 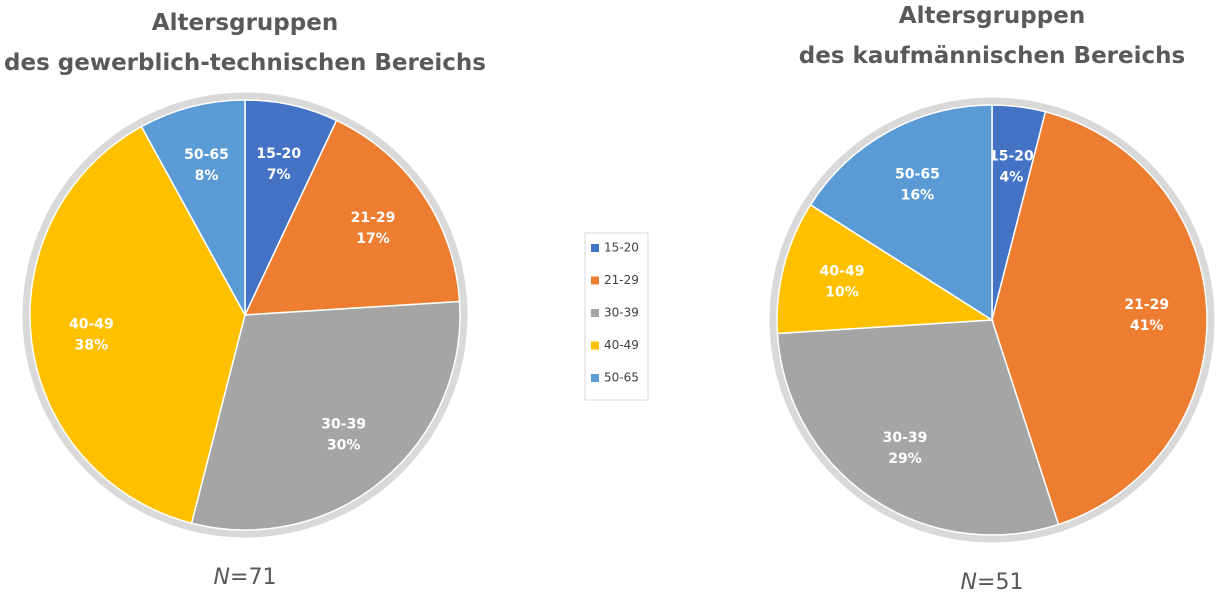 What do you see at coordinates (92, 345) in the screenshot?
I see `slice-value: 38%` at bounding box center [92, 345].